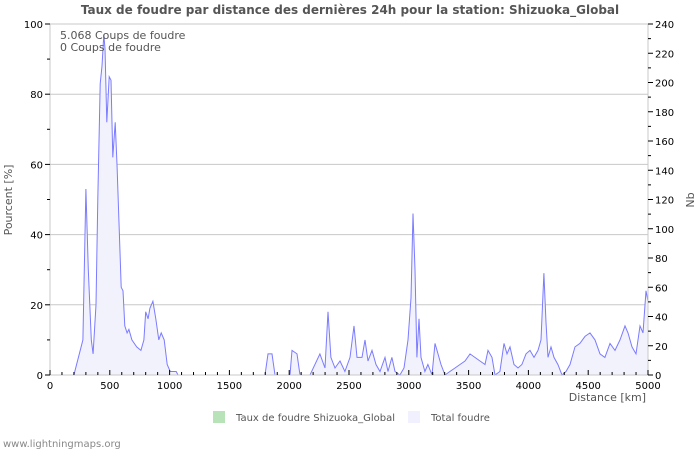 The height and width of the screenshot is (450, 700). What do you see at coordinates (123, 35) in the screenshot?
I see `annotation-total: 5.068 Coups de foudre` at bounding box center [123, 35].